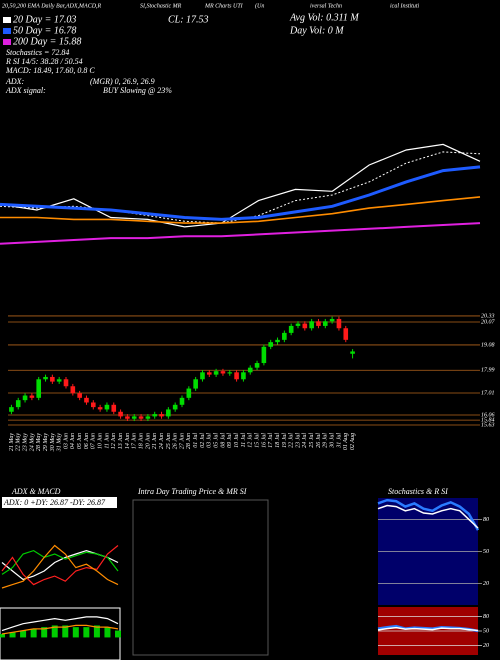 This screenshot has width=500, height=660. Describe the element at coordinates (36, 491) in the screenshot. I see `panel-title: ADX & MACD` at that location.